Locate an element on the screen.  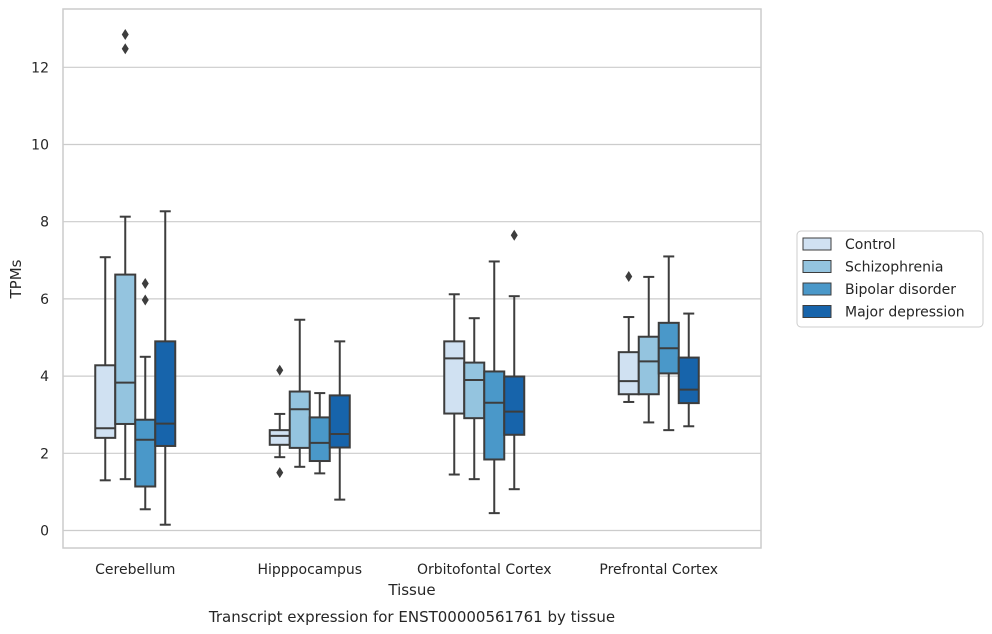
y-tick-label: 0 is located at coordinates (44, 532).